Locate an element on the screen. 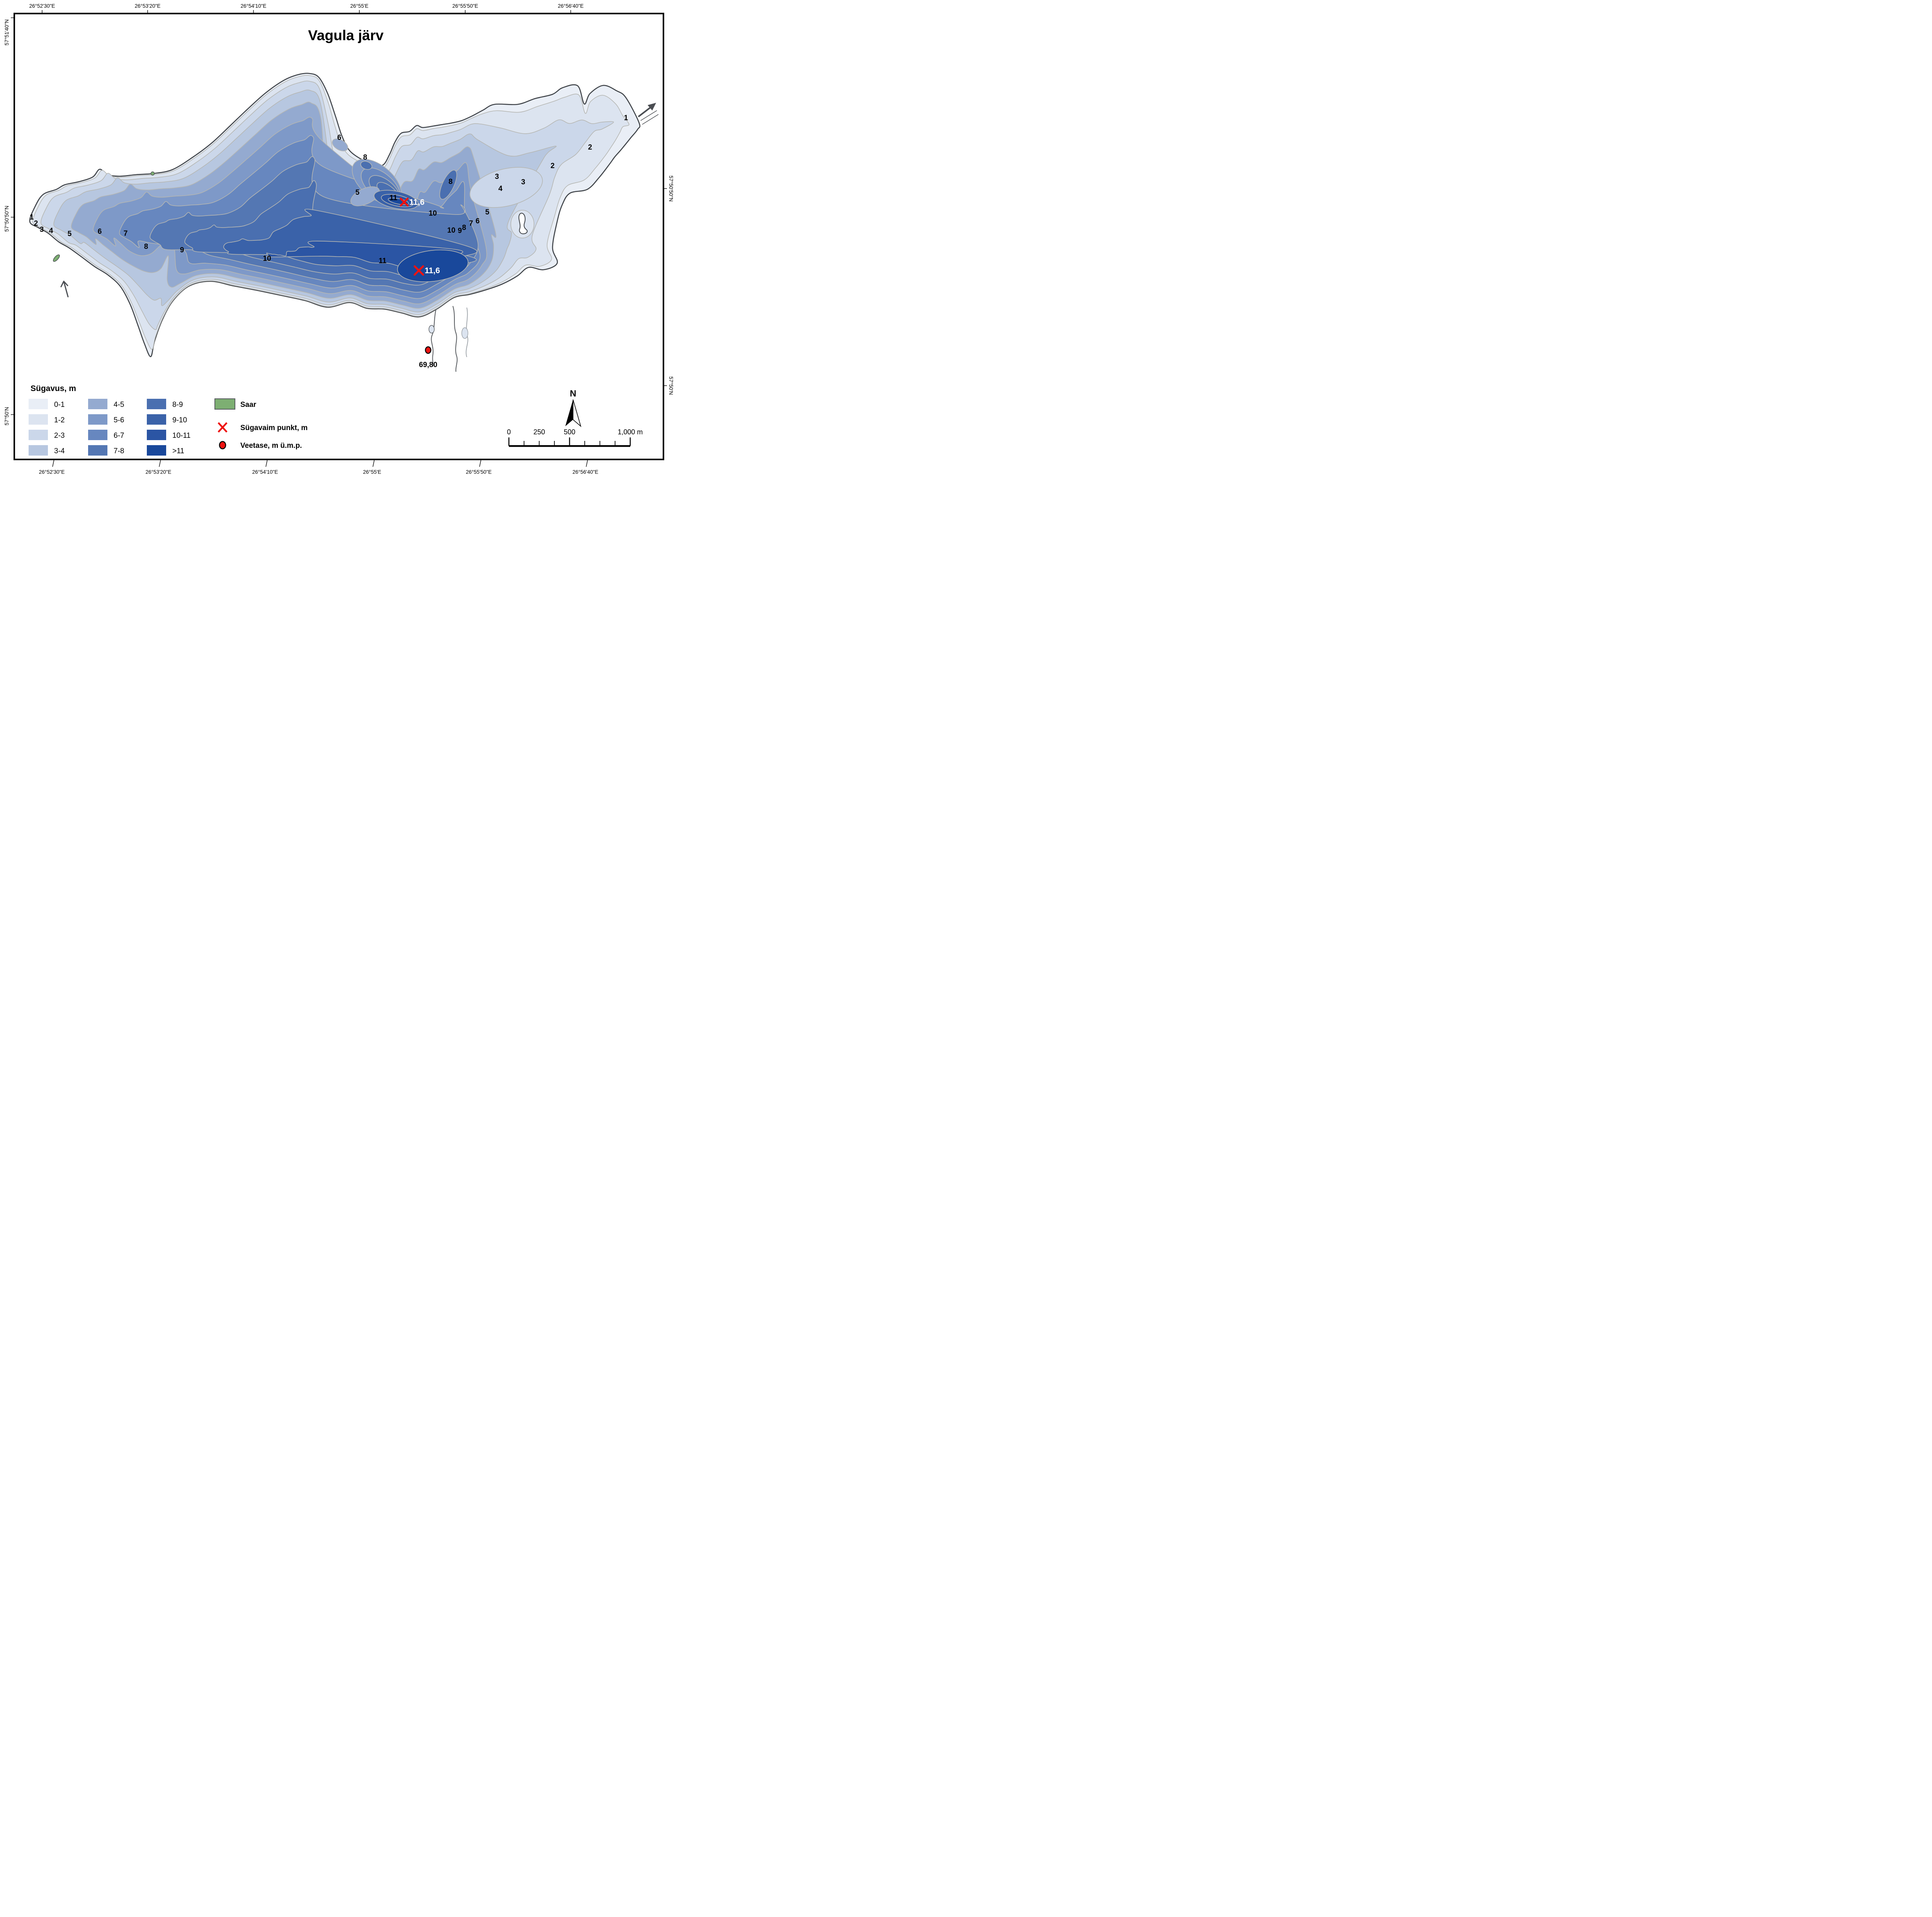 This screenshot has width=1932, height=1917. coord-label-bottom: 26°52'30"E is located at coordinates (52, 472).